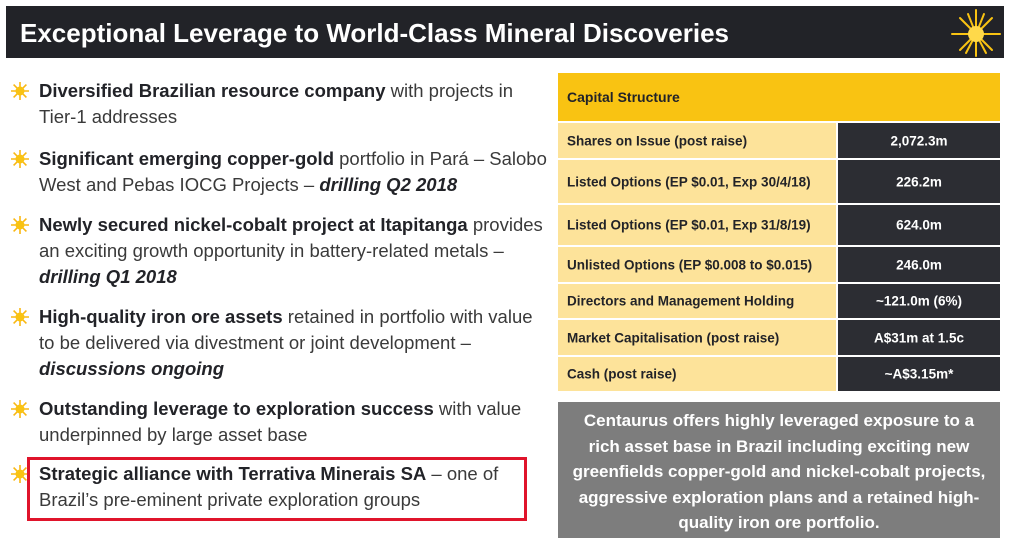 The height and width of the screenshot is (545, 1010). I want to click on bullet-bold: Diversified Brazilian resource company, so click(212, 90).